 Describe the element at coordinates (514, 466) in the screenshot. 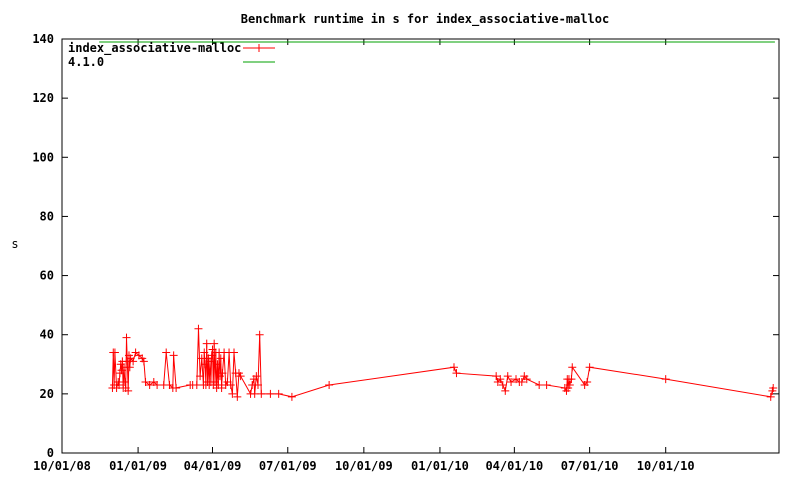

I see `x-tick-label: 04/01/10` at that location.